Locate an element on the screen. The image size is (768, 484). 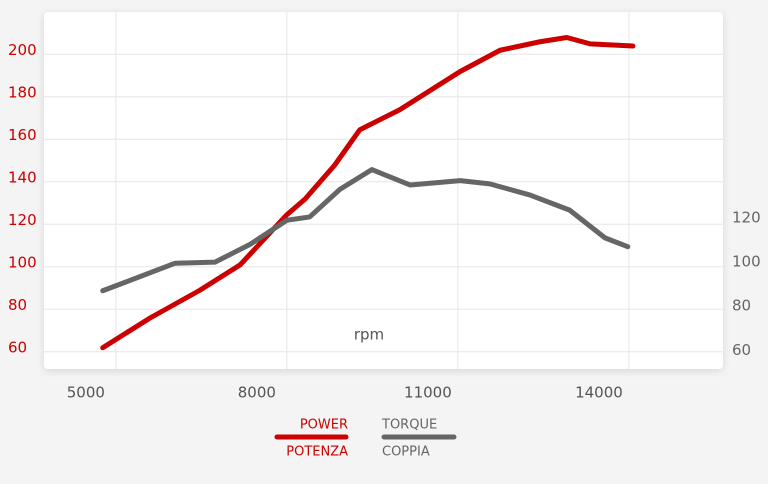
y-tick-label: 120 is located at coordinates (22, 220).